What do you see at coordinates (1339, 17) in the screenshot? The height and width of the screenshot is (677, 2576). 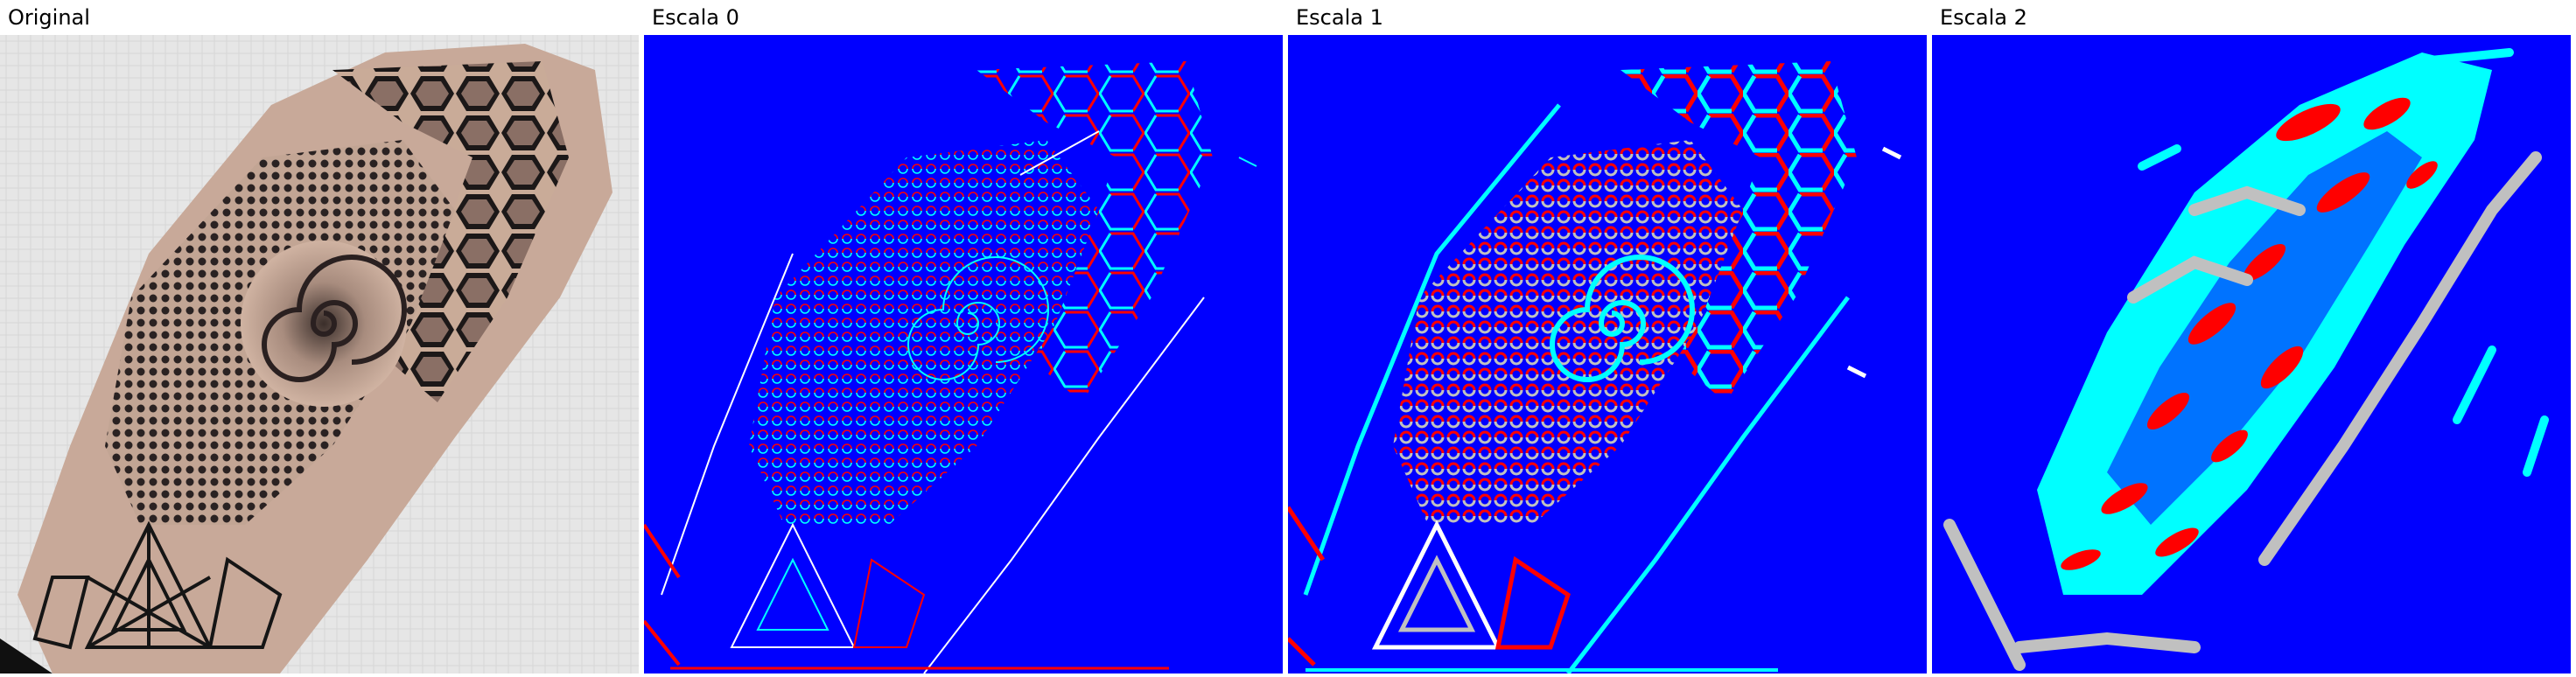 I see `panel-label-scale-1: Escala 1` at bounding box center [1339, 17].